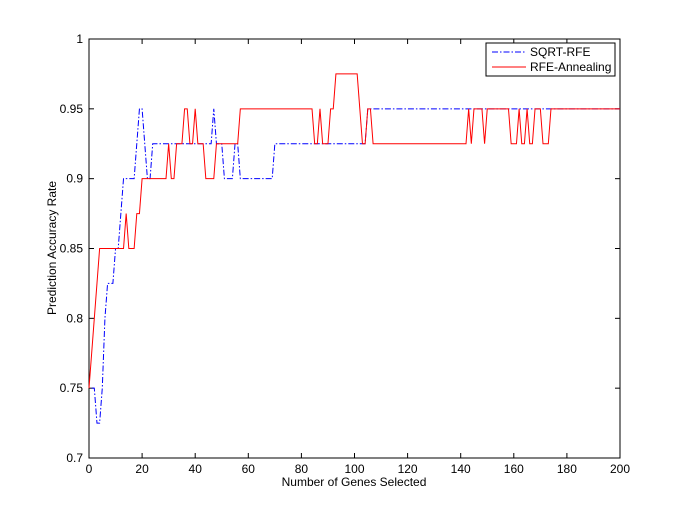  What do you see at coordinates (72, 249) in the screenshot?
I see `y-tick-label: 0.85` at bounding box center [72, 249].